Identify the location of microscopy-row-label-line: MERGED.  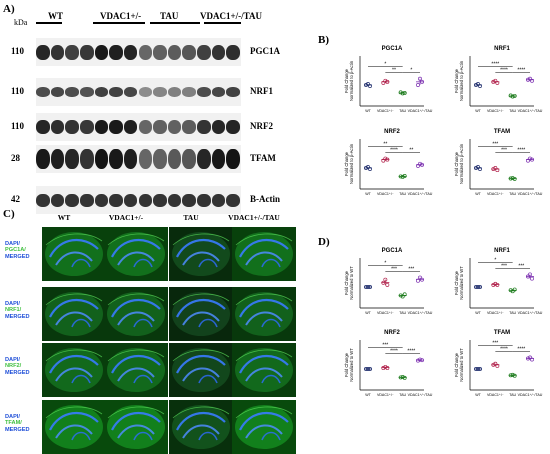
(17, 372).